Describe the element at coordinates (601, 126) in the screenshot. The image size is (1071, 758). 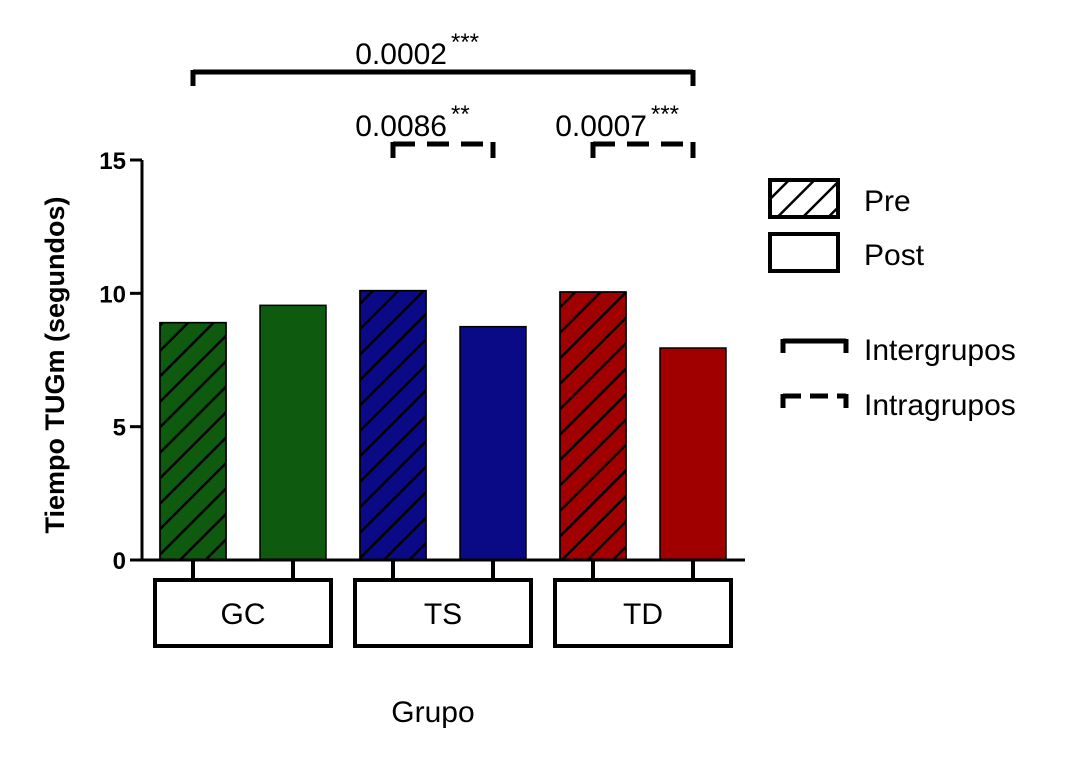
I see `significance-pvalue: 0.0007` at that location.